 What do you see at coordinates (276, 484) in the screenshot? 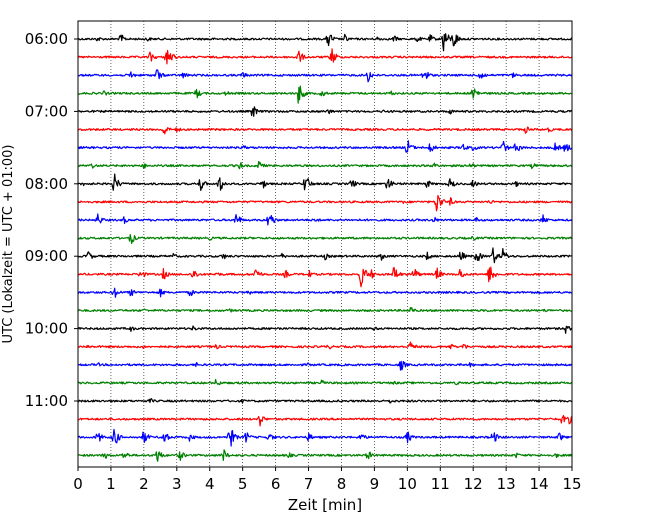
I see `x-tick-label: 6` at bounding box center [276, 484].